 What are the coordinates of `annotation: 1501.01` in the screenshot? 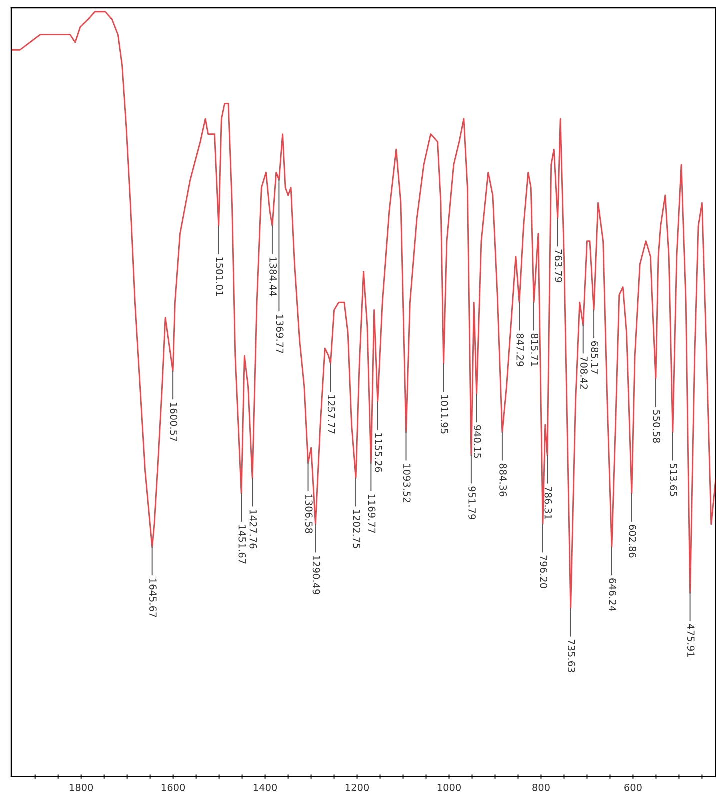 It's located at (220, 277).